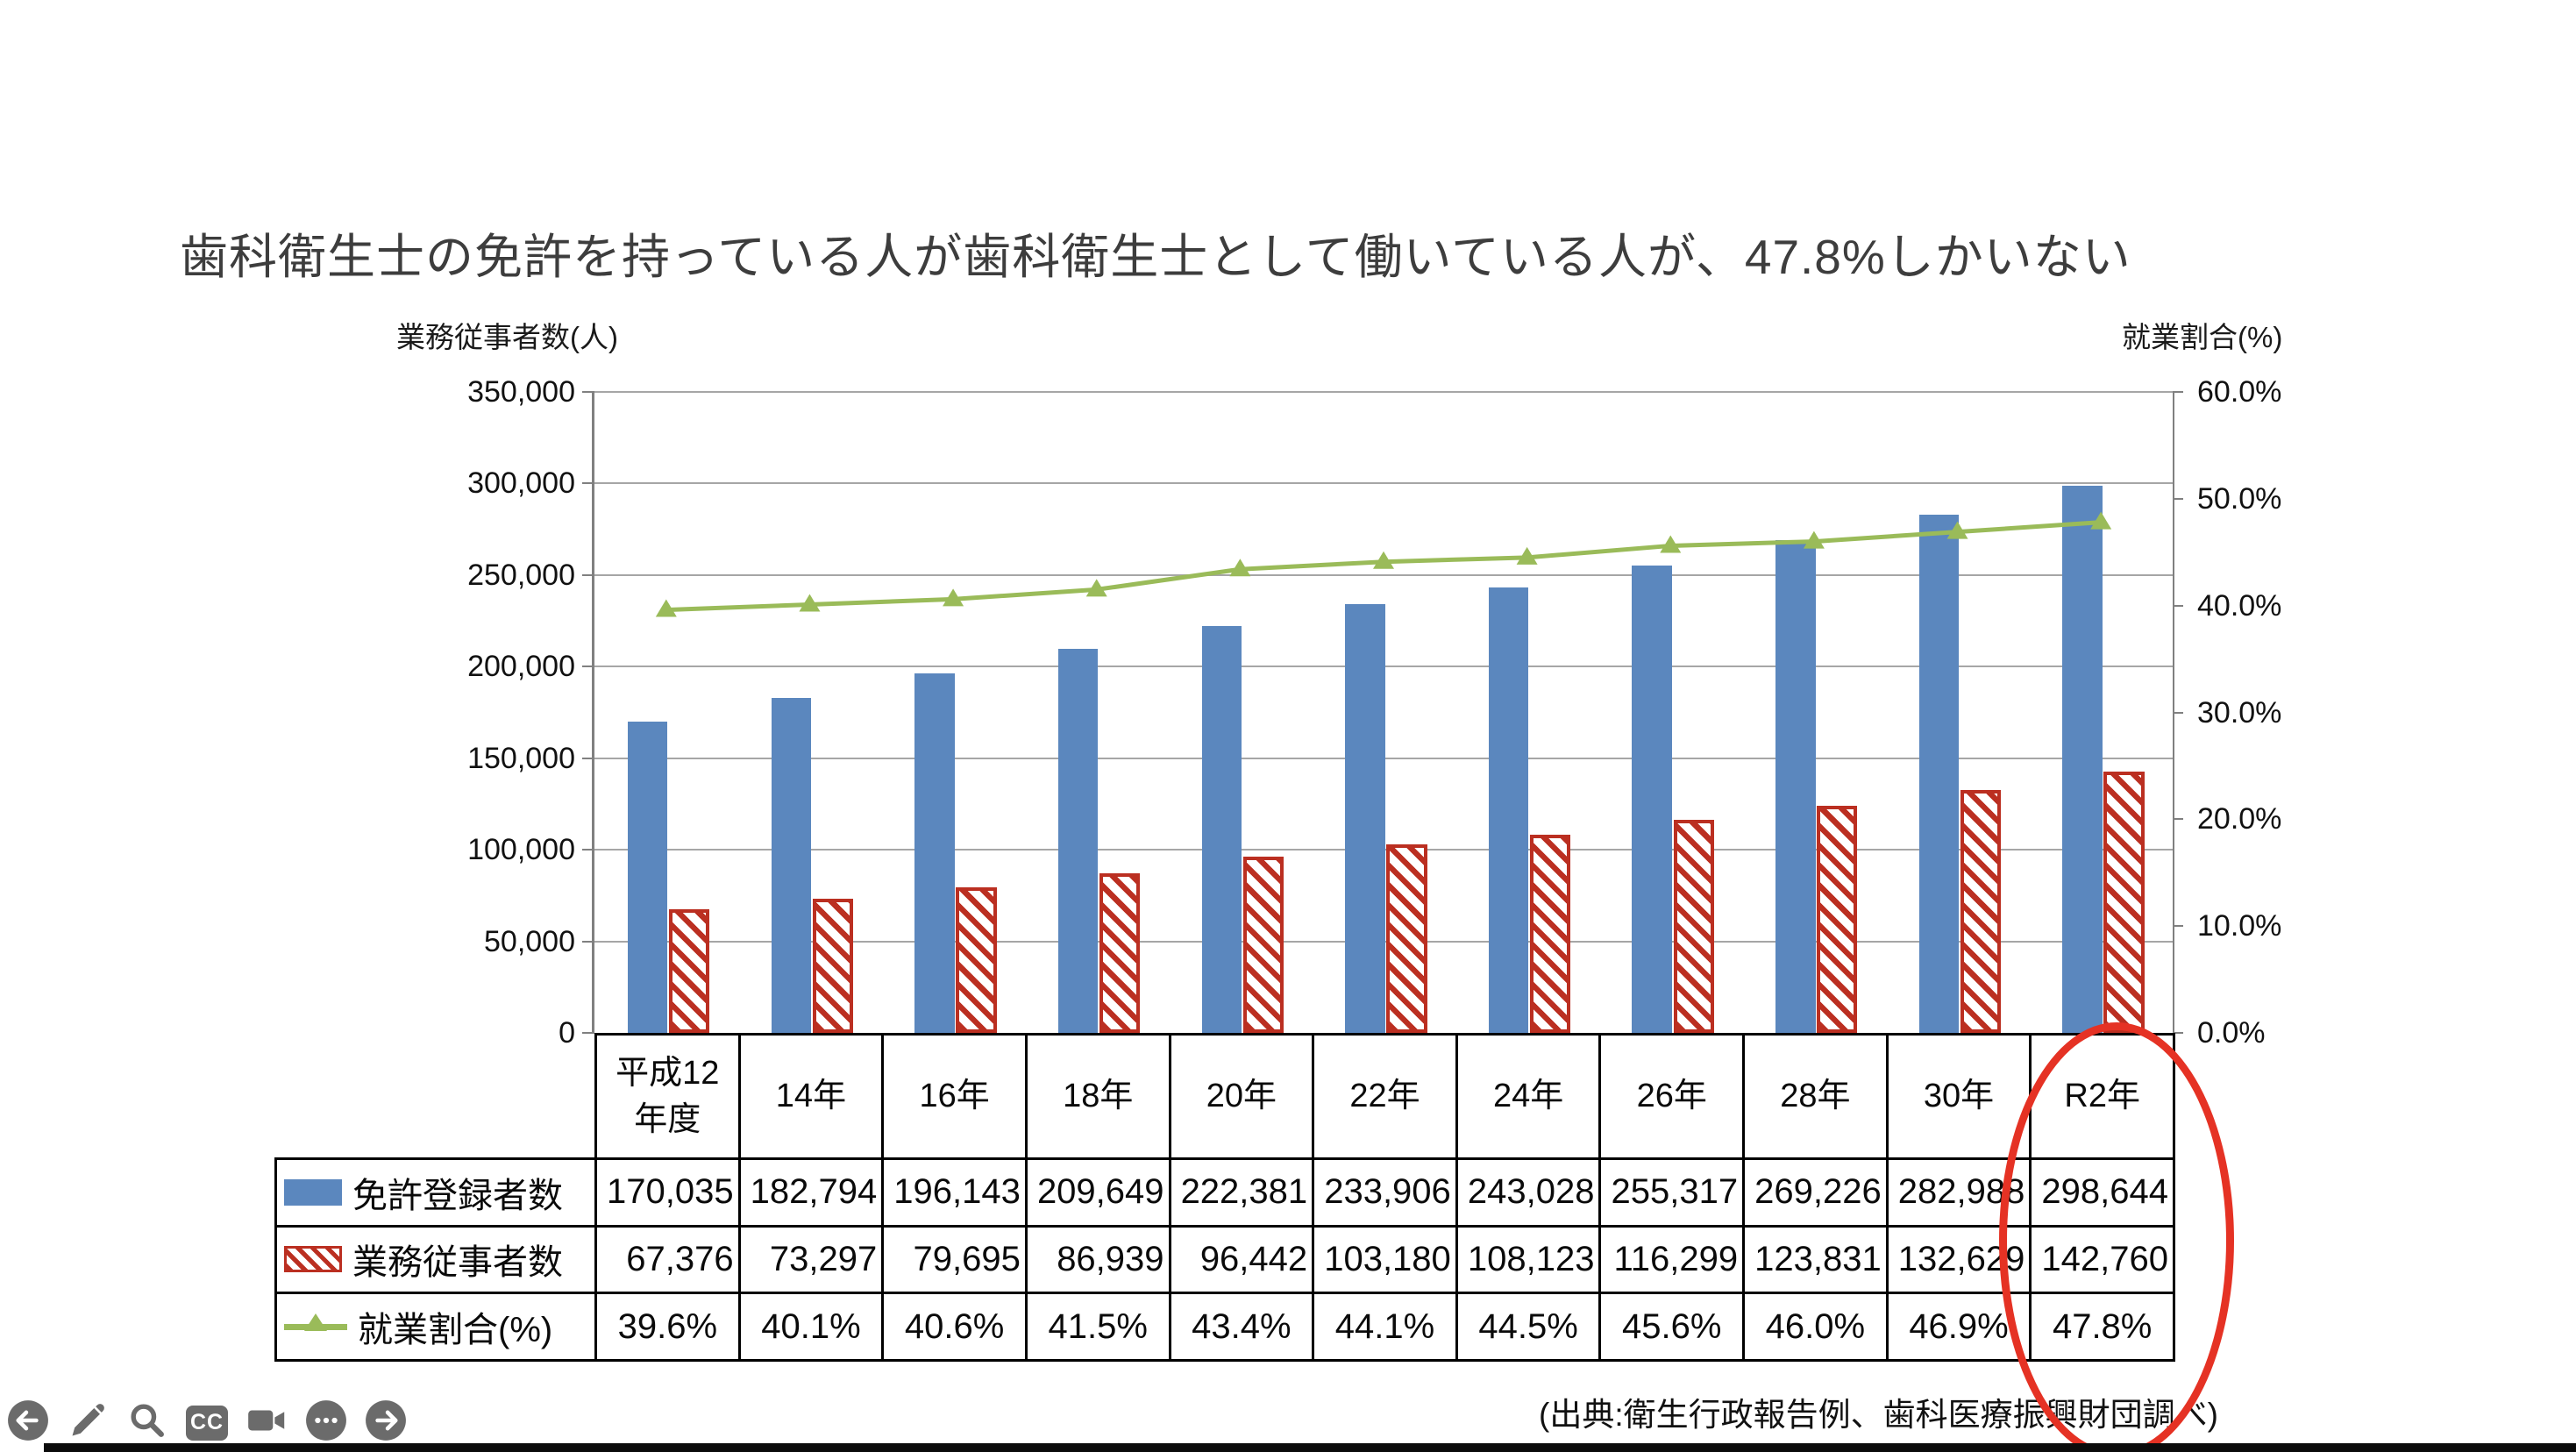  I want to click on bottom-bar, so click(1310, 1447).